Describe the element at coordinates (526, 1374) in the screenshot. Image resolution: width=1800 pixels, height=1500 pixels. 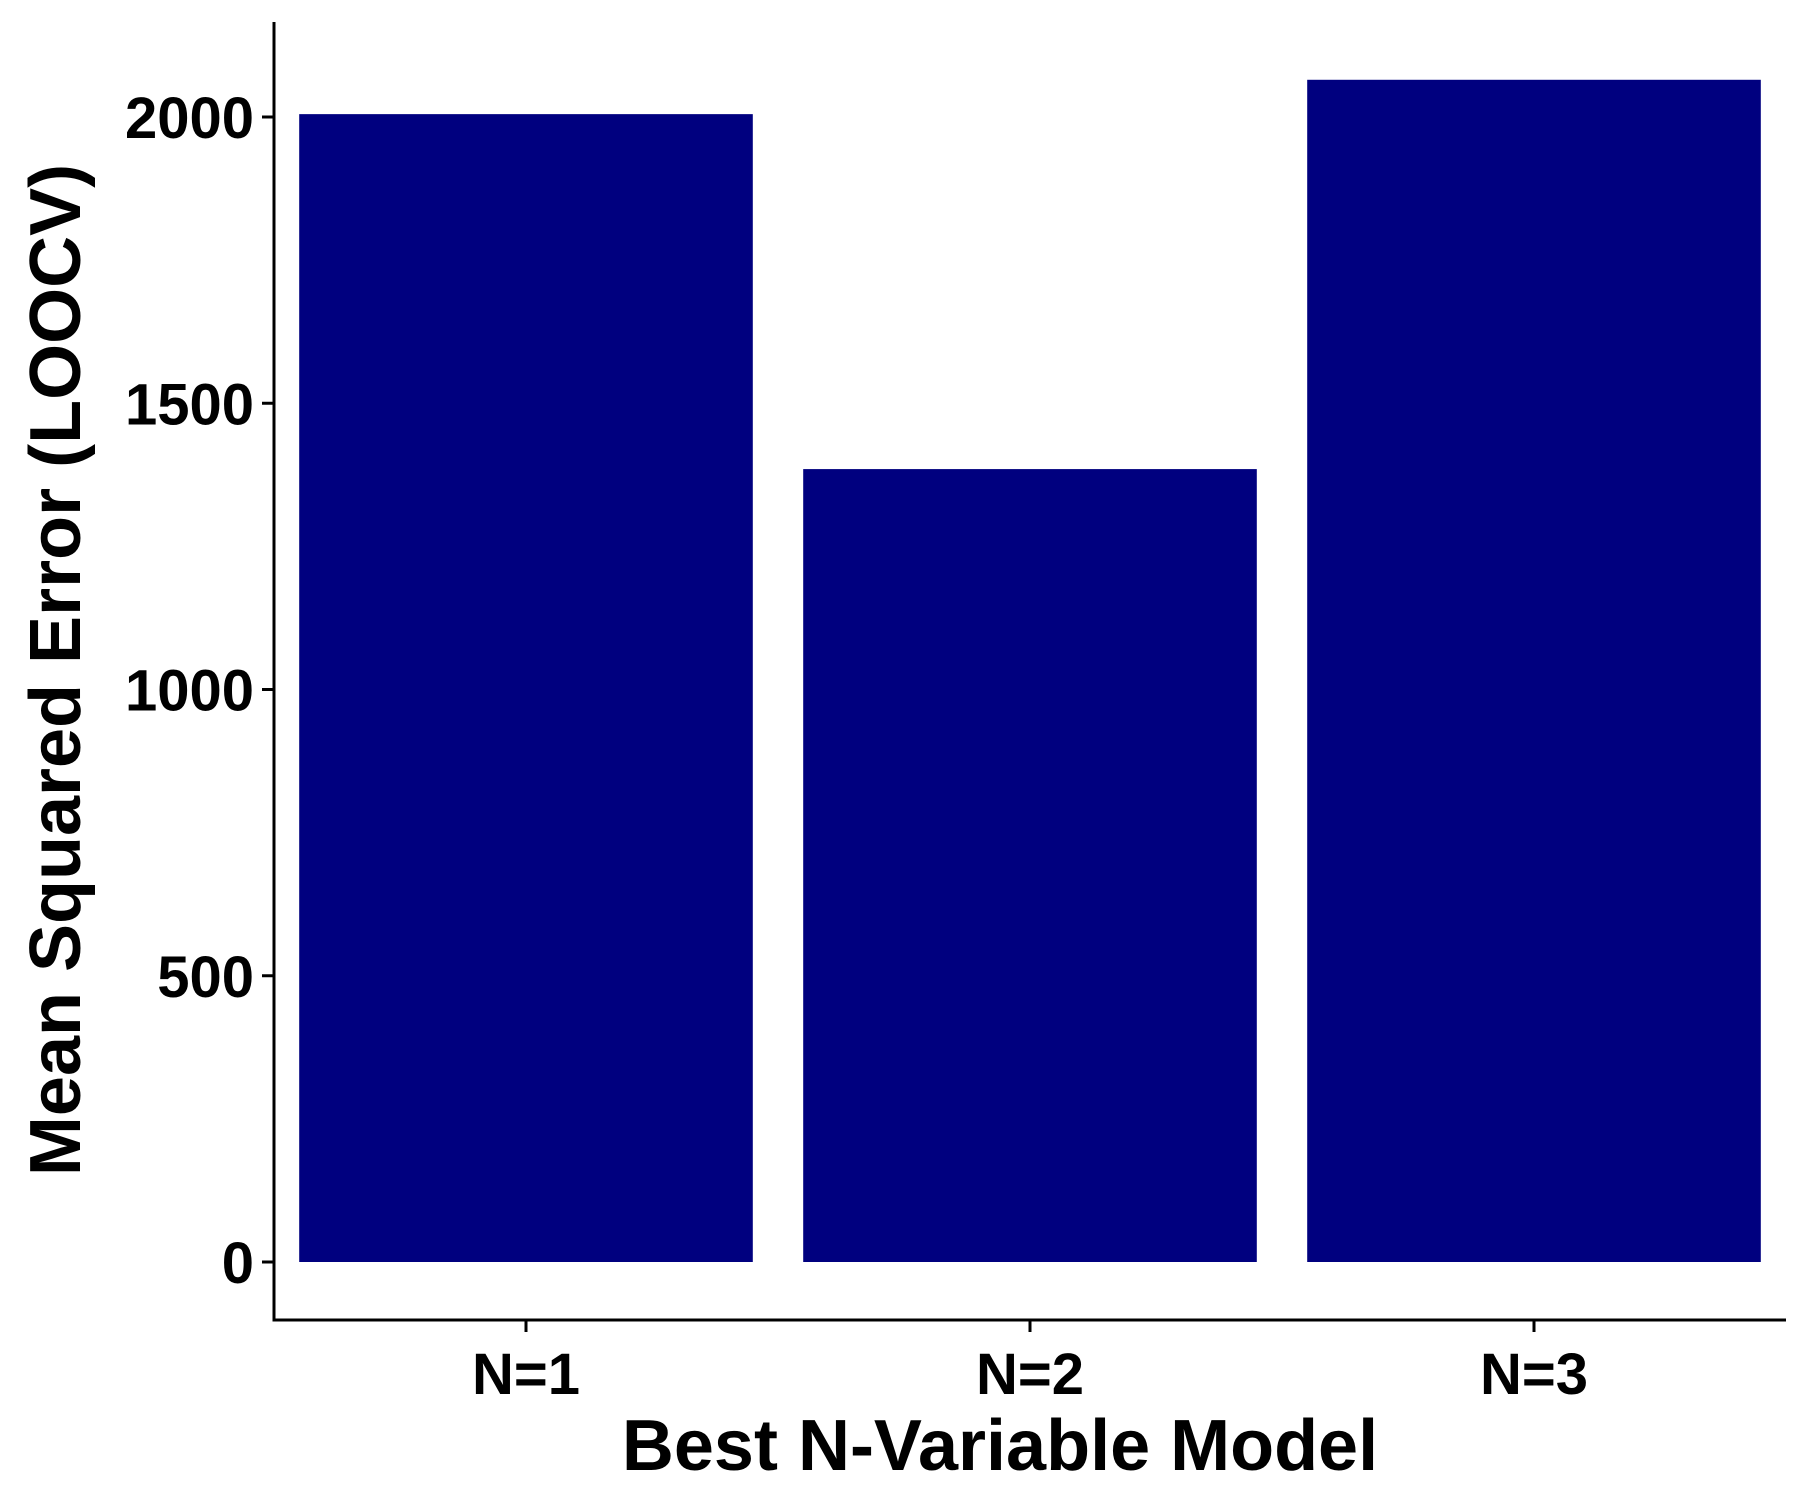
I see `x-tick-label: N=1` at that location.